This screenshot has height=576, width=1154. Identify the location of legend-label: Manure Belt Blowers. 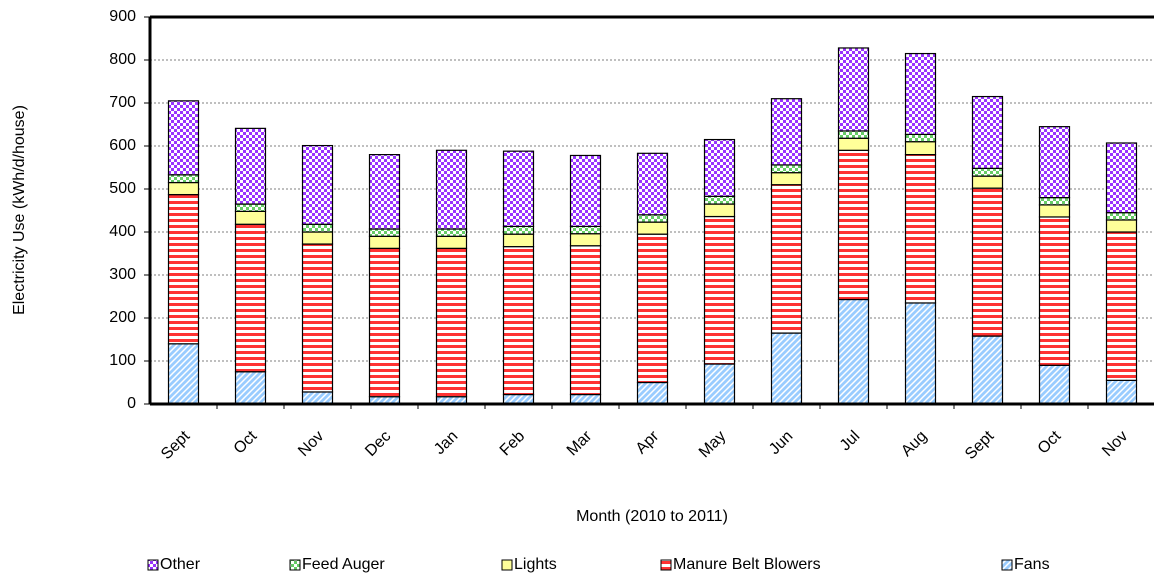
(747, 564).